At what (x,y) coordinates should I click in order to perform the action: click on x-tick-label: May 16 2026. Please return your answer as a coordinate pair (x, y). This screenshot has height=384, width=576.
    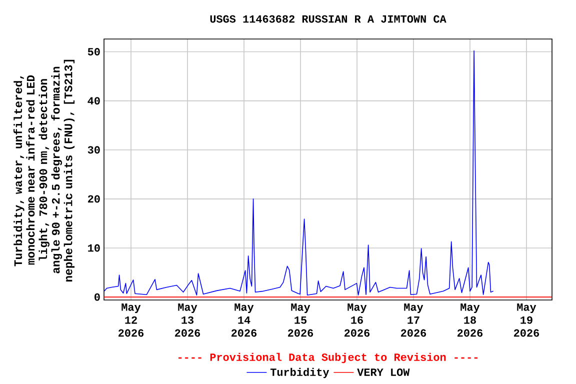
    Looking at the image, I should click on (357, 320).